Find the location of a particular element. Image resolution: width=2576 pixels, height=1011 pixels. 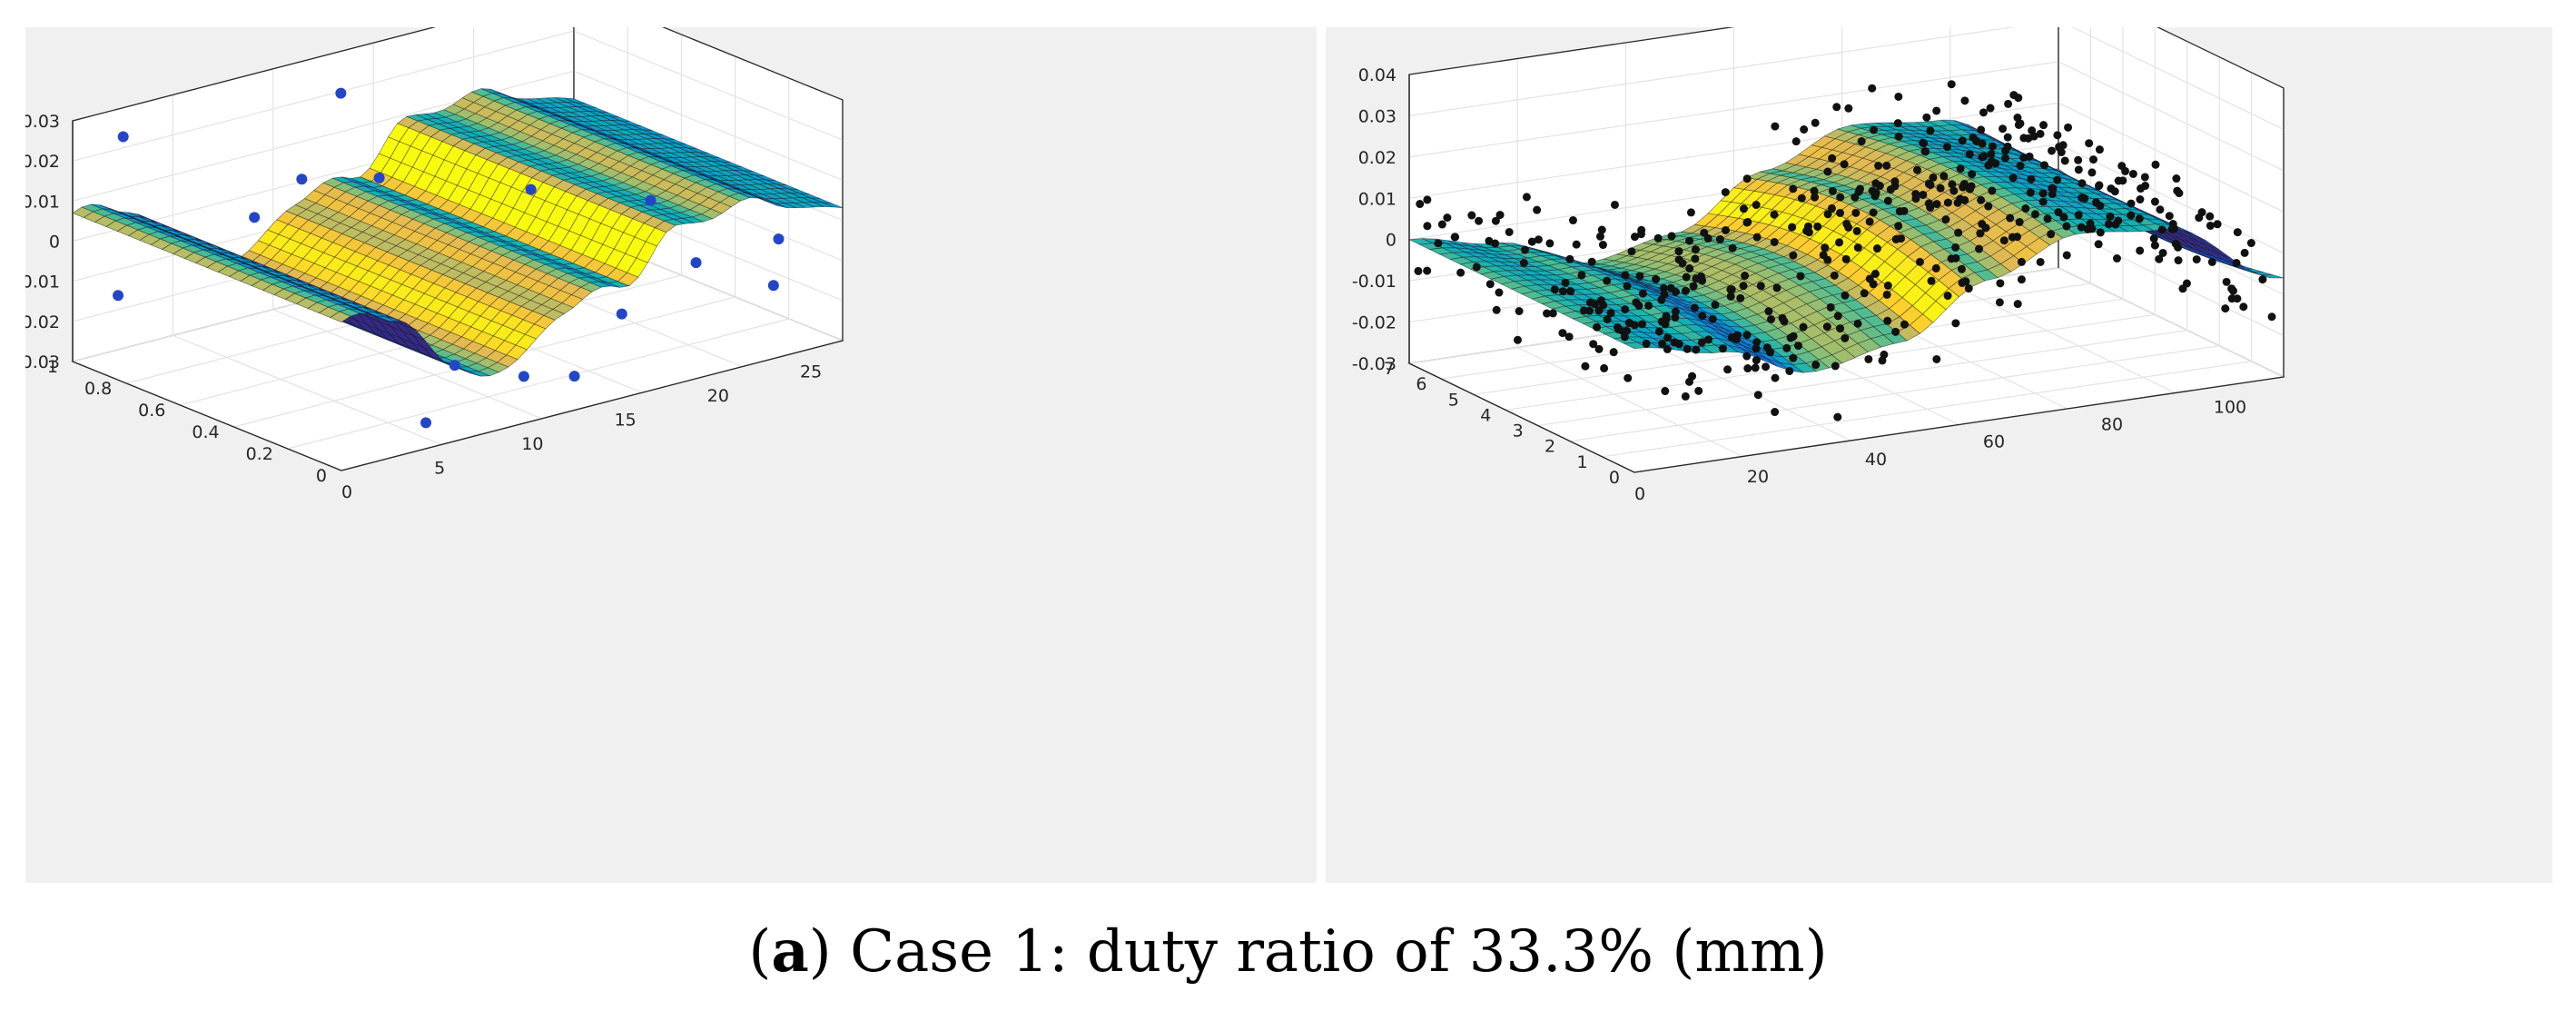

right-ztick-label: 0.02 is located at coordinates (1377, 158).